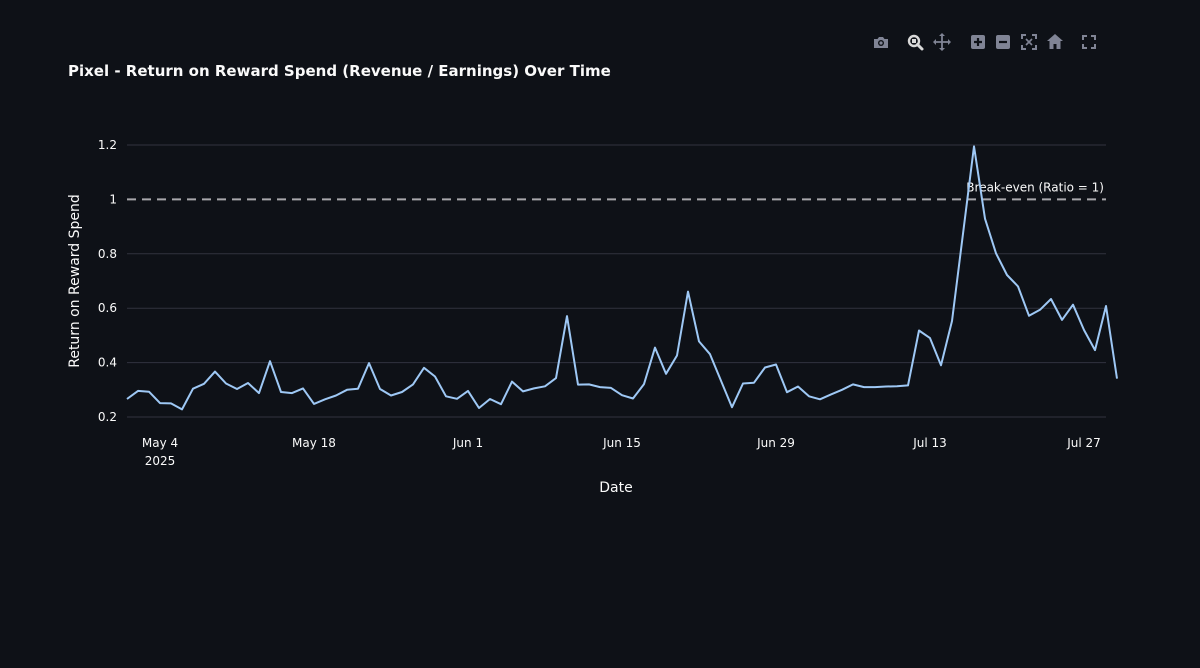 This screenshot has width=1200, height=668. Describe the element at coordinates (942, 42) in the screenshot. I see `pan-icon` at that location.